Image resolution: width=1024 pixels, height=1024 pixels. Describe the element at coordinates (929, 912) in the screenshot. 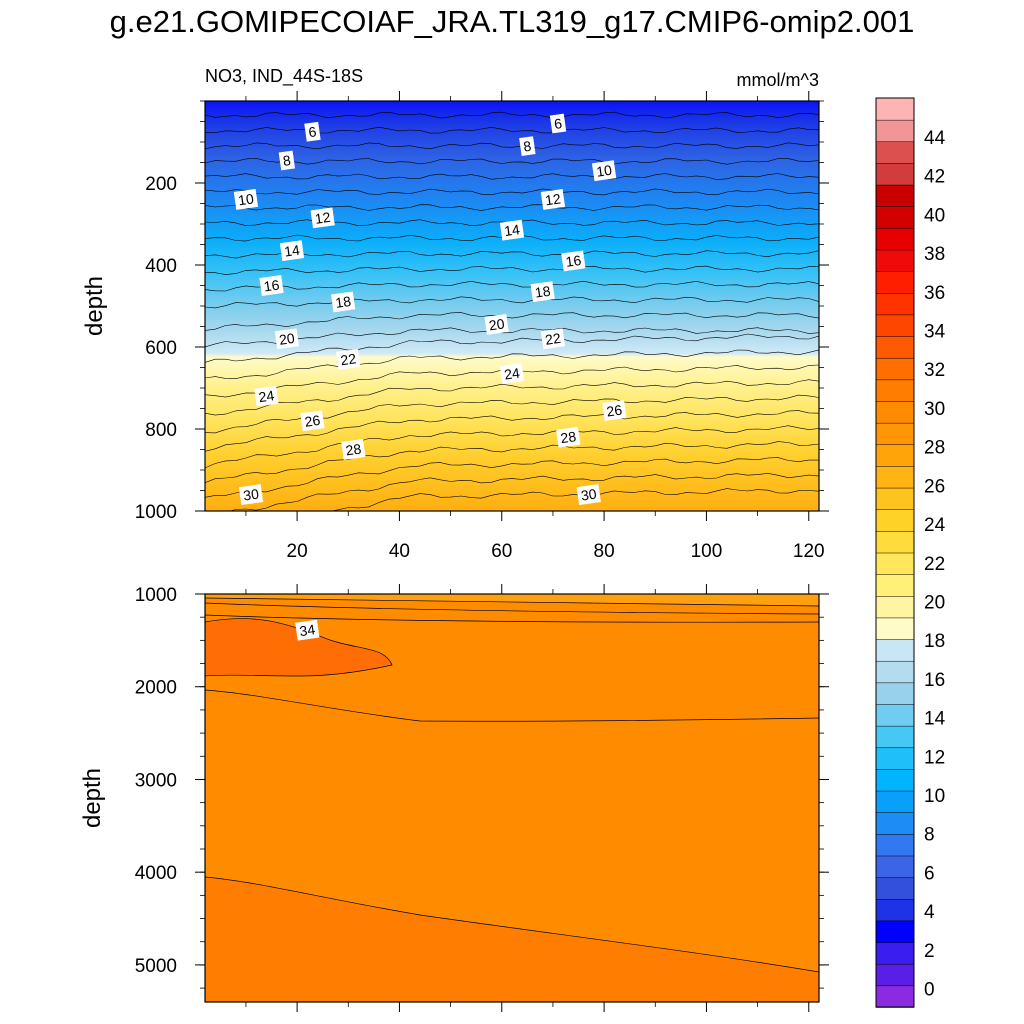

I see `colorbar-tick-label: 4` at that location.